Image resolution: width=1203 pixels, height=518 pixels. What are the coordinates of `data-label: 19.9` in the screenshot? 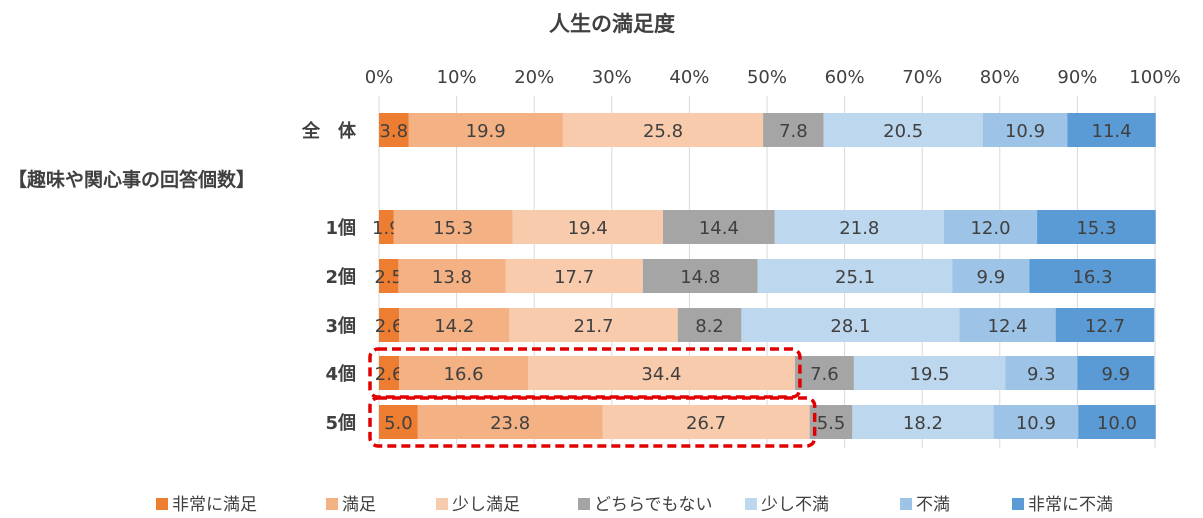 It's located at (486, 131).